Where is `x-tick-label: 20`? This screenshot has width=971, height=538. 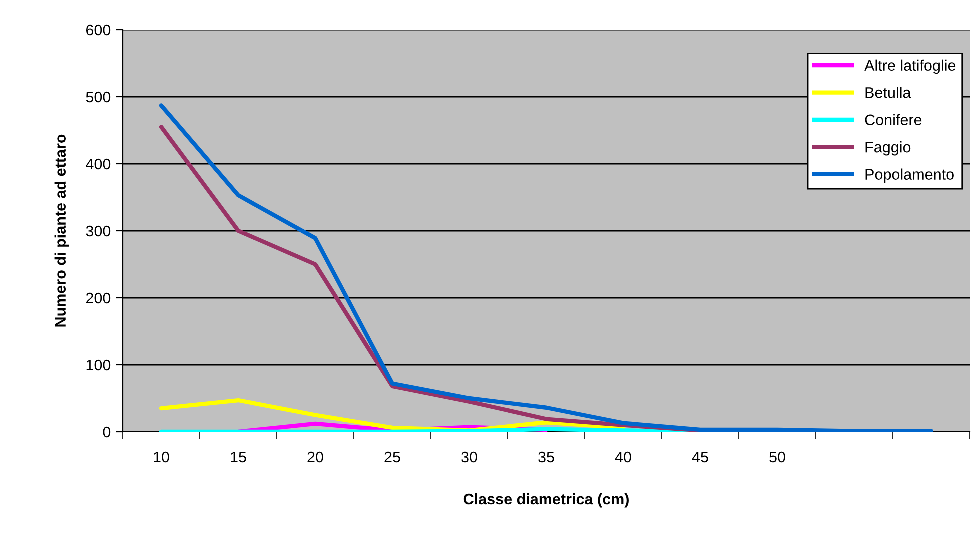 x-tick-label: 20 is located at coordinates (316, 457).